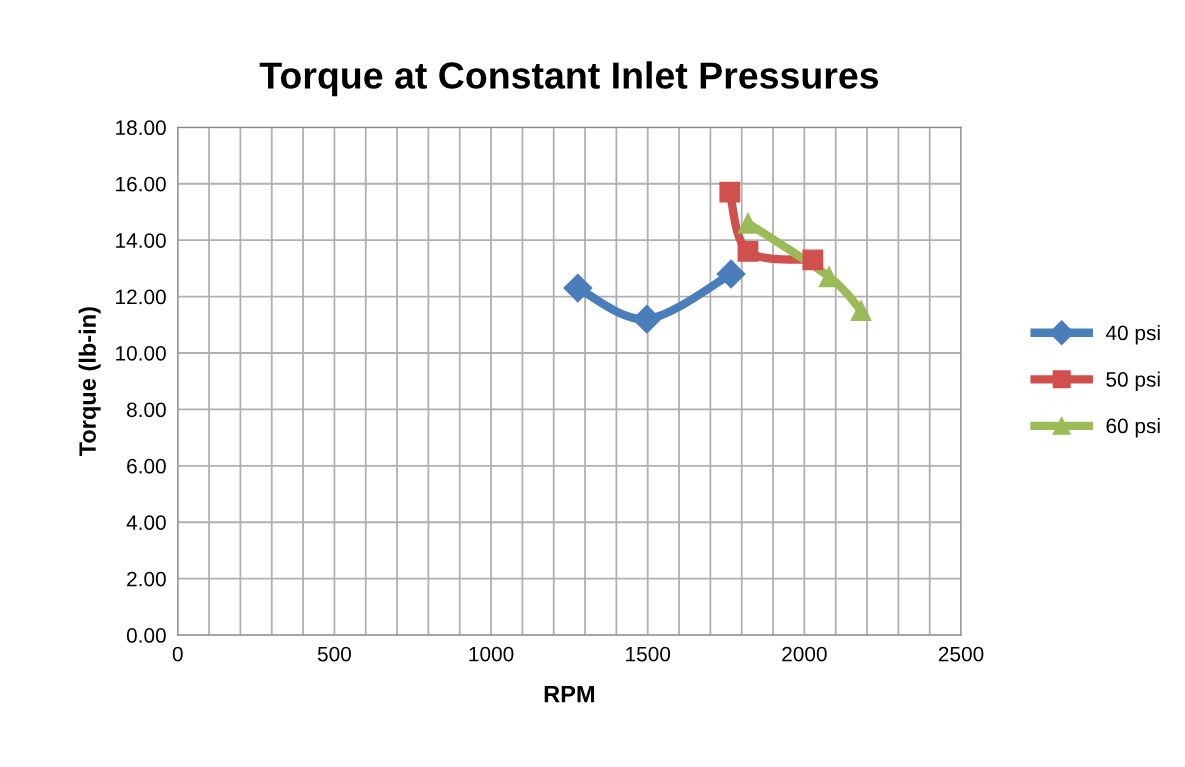 The height and width of the screenshot is (767, 1185). What do you see at coordinates (146, 579) in the screenshot?
I see `y-tick-label: 2.00` at bounding box center [146, 579].